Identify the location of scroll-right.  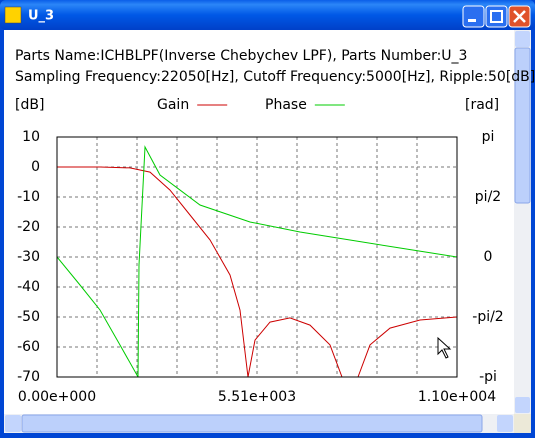
(505, 423).